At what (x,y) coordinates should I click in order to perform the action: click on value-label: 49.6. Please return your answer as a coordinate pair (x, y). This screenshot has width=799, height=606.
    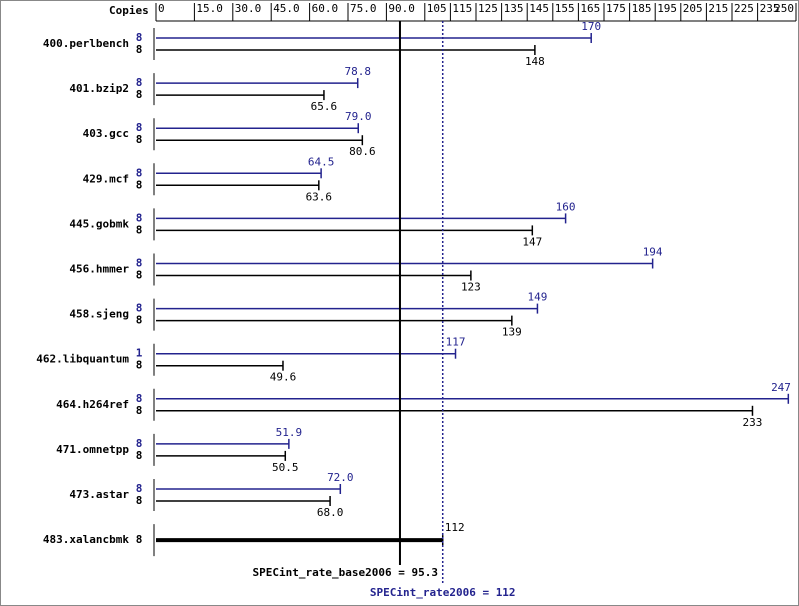
    Looking at the image, I should click on (283, 377).